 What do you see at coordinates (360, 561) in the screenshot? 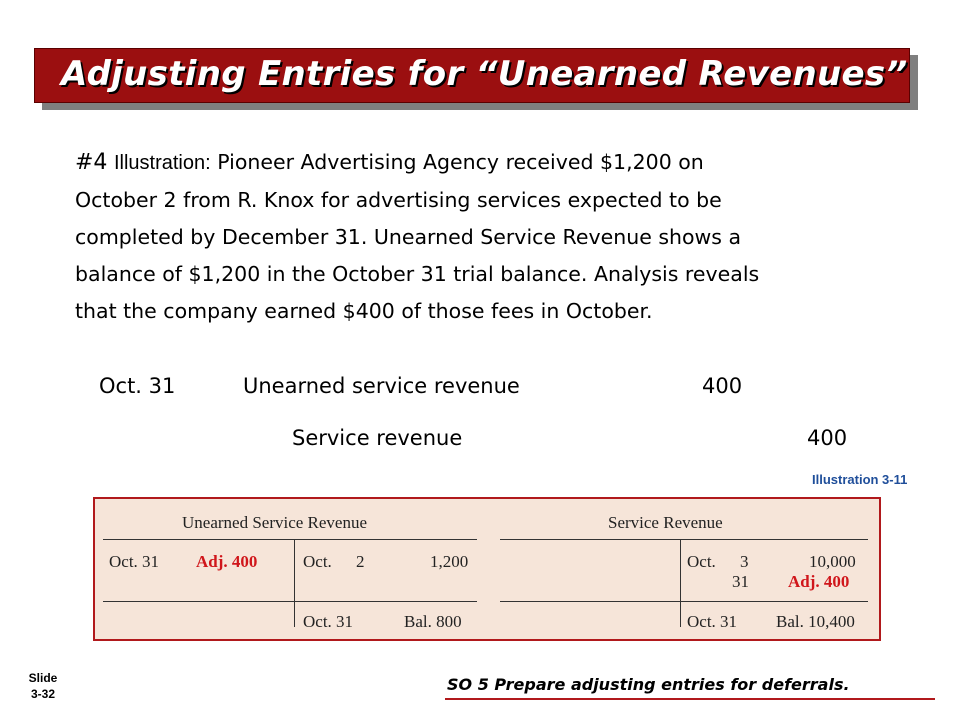
I see `t-left-credit-day: 2` at bounding box center [360, 561].